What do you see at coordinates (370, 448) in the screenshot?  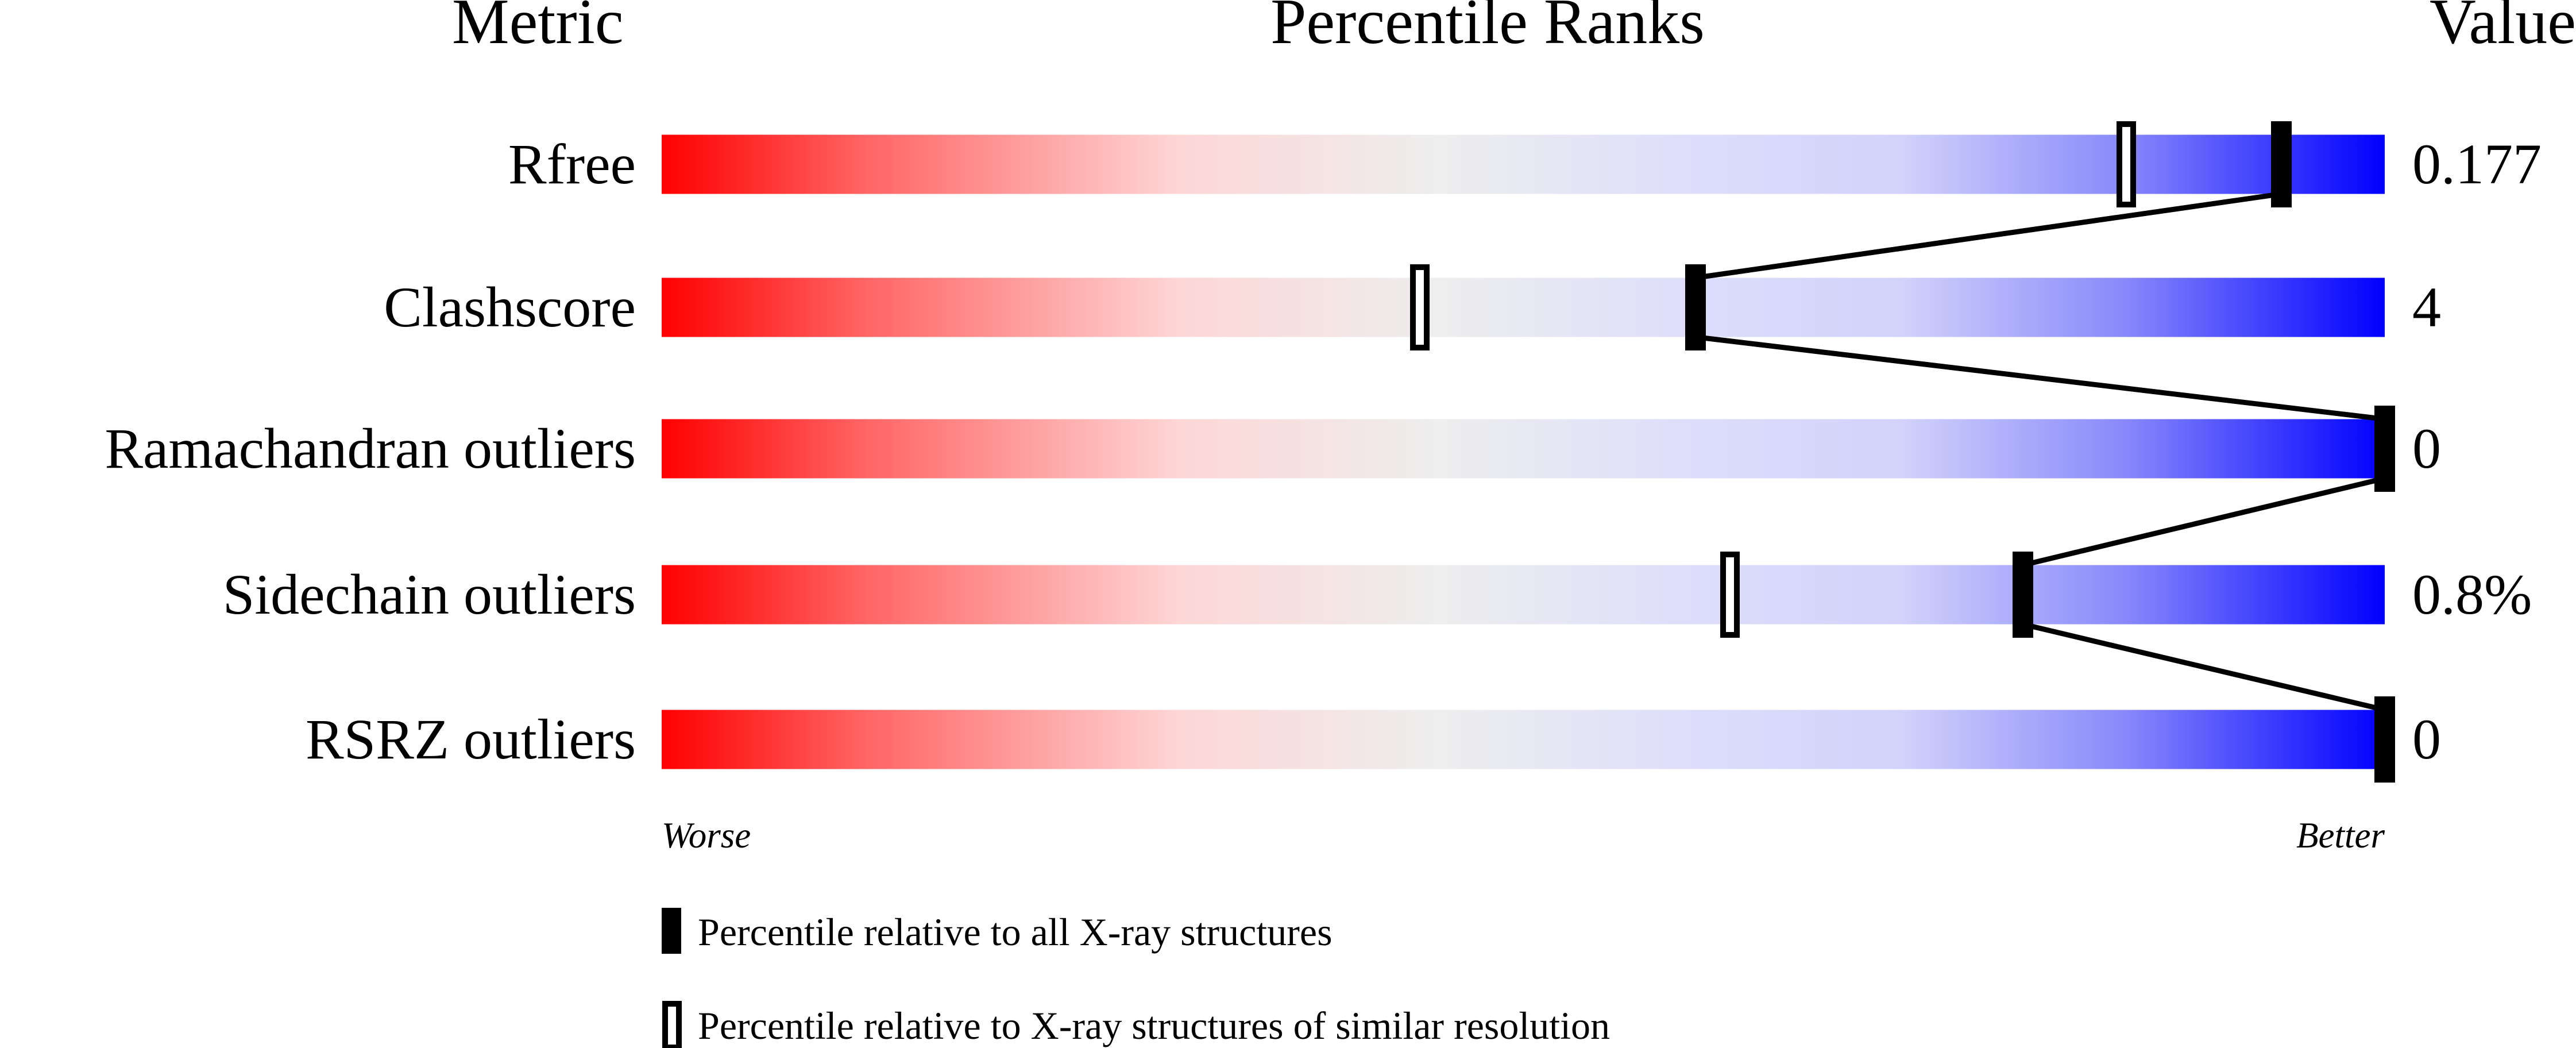 I see `metric-label: Ramachandran outliers` at bounding box center [370, 448].